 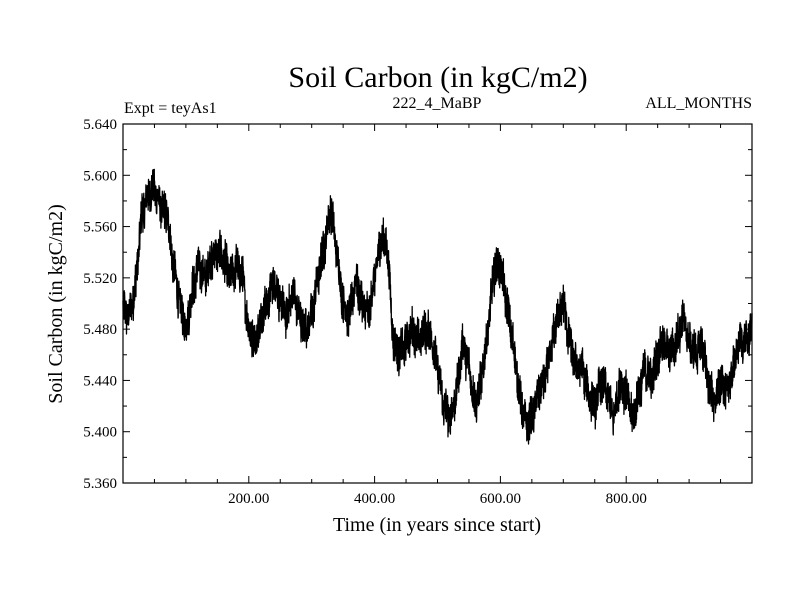 What do you see at coordinates (170, 108) in the screenshot?
I see `experiment-label: Expt = teyAs1` at bounding box center [170, 108].